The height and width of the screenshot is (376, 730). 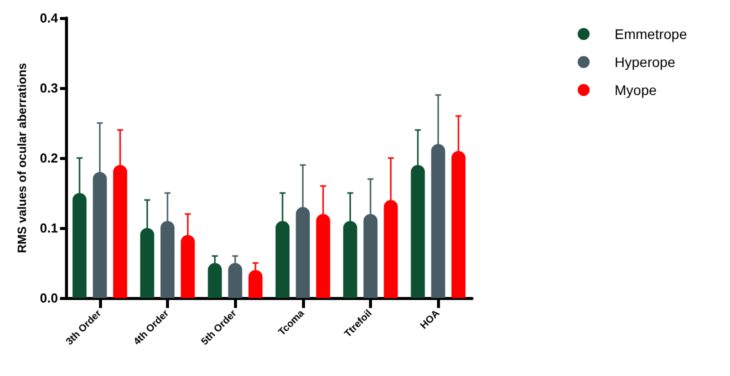 What do you see at coordinates (49, 18) in the screenshot?
I see `y-tick-label: 0.4` at bounding box center [49, 18].